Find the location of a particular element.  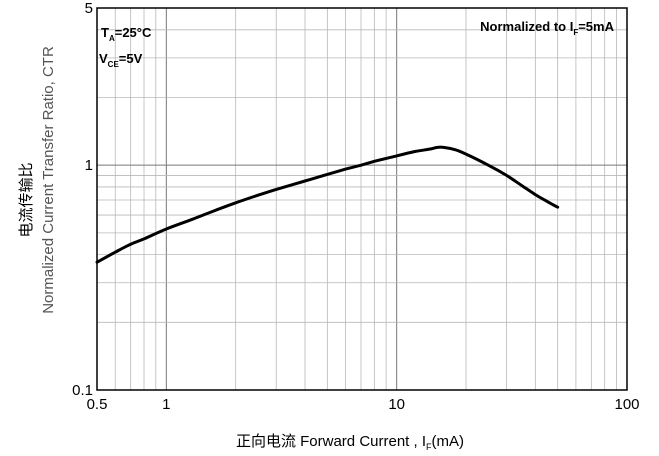

y-tick-label: 1 is located at coordinates (89, 165).